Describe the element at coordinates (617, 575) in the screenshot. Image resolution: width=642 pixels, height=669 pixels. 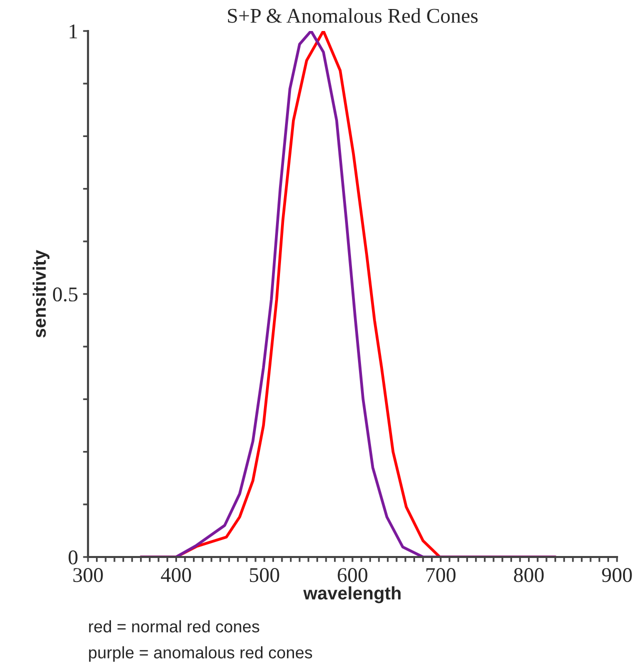
I see `x-tick-label: 900` at that location.